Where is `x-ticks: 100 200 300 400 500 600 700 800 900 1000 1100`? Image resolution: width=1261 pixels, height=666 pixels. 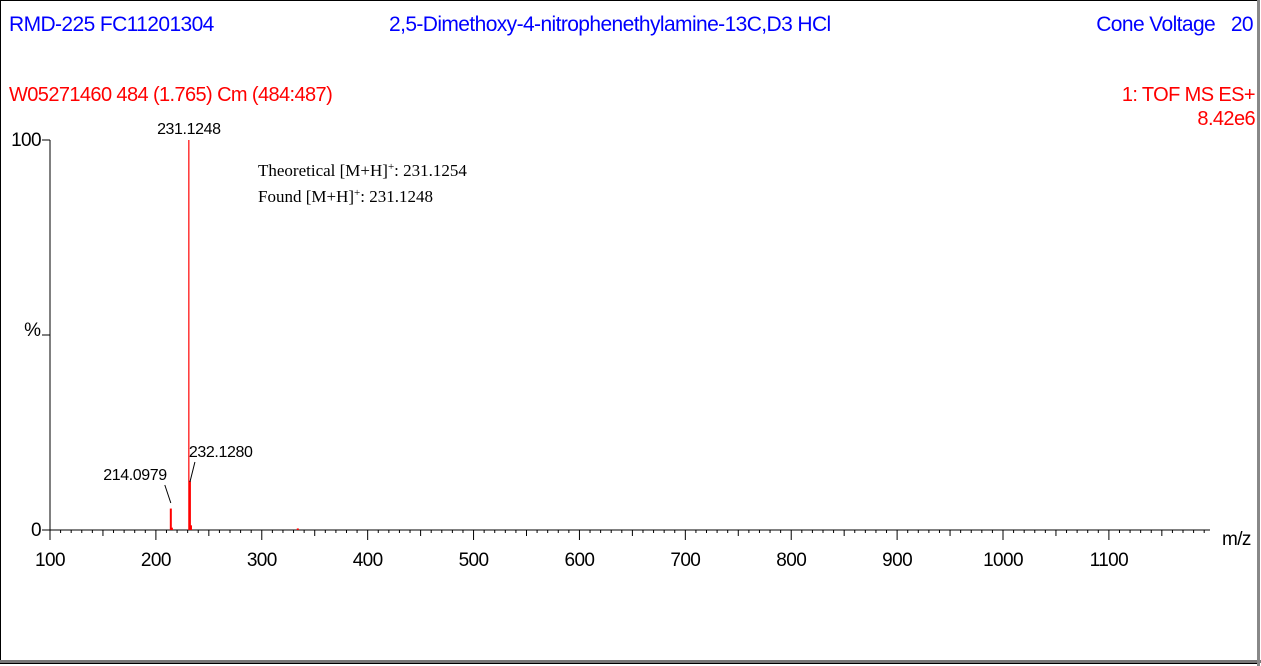 x-ticks: 100 200 300 400 500 600 700 800 900 1000 1100 is located at coordinates (620, 550).